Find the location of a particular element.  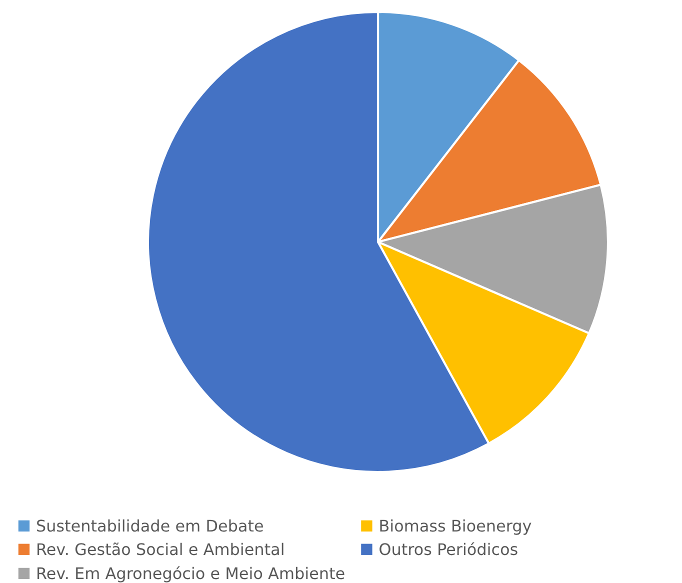

legend-label: Rev. Em Agronegócio e Meio Ambiente is located at coordinates (191, 574).